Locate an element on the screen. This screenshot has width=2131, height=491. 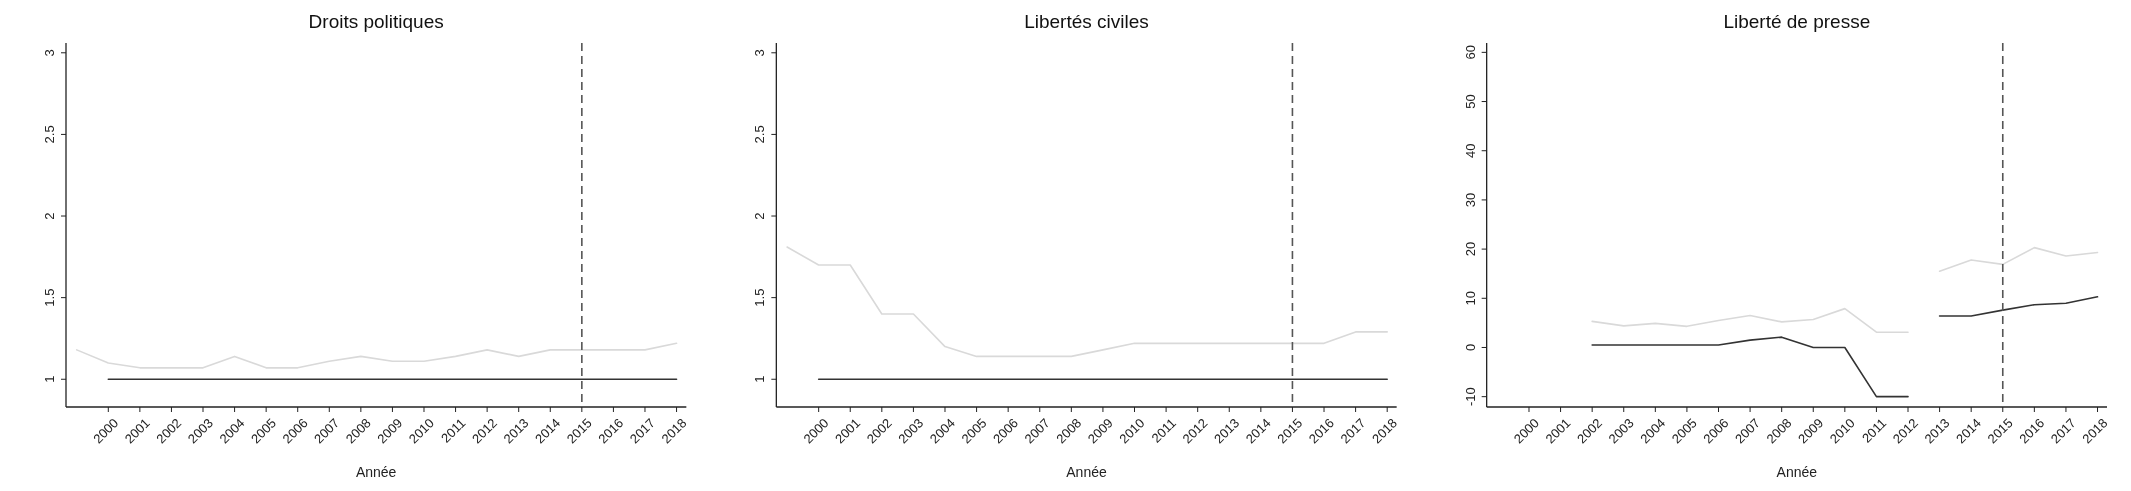
chart-title: Libertés civiles is located at coordinates (1086, 21).